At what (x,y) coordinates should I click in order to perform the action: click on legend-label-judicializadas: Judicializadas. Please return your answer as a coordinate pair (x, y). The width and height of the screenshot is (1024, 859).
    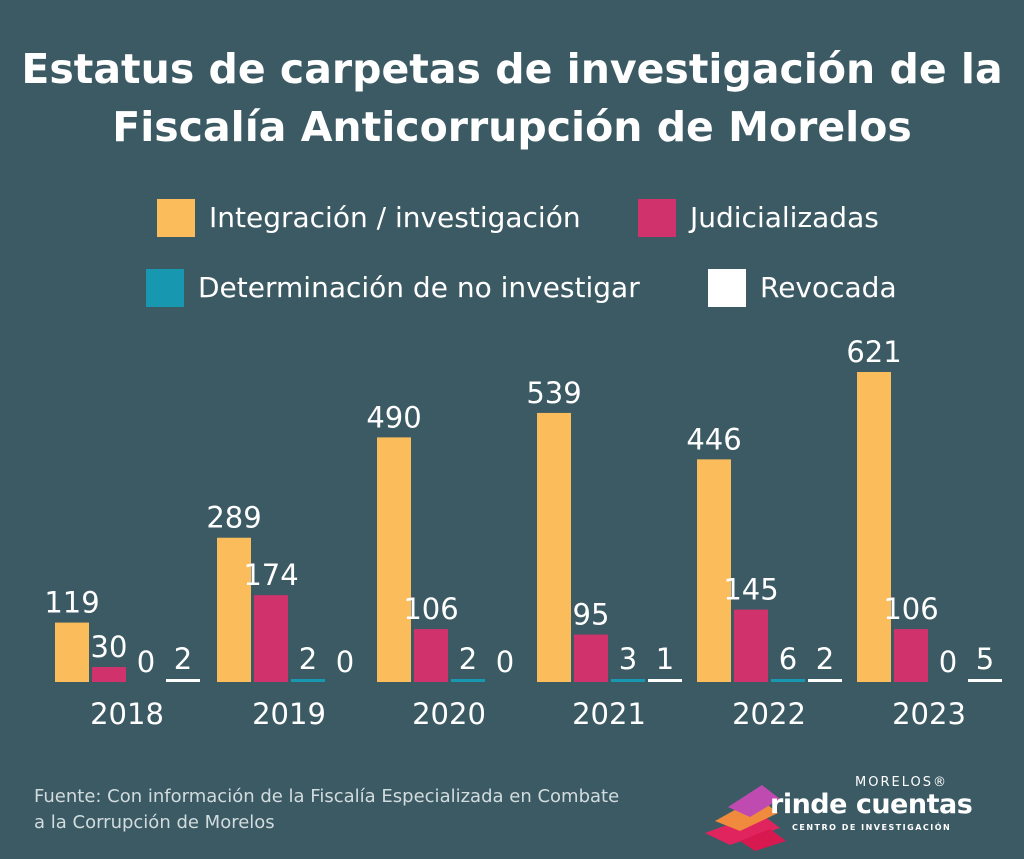
    Looking at the image, I should click on (784, 217).